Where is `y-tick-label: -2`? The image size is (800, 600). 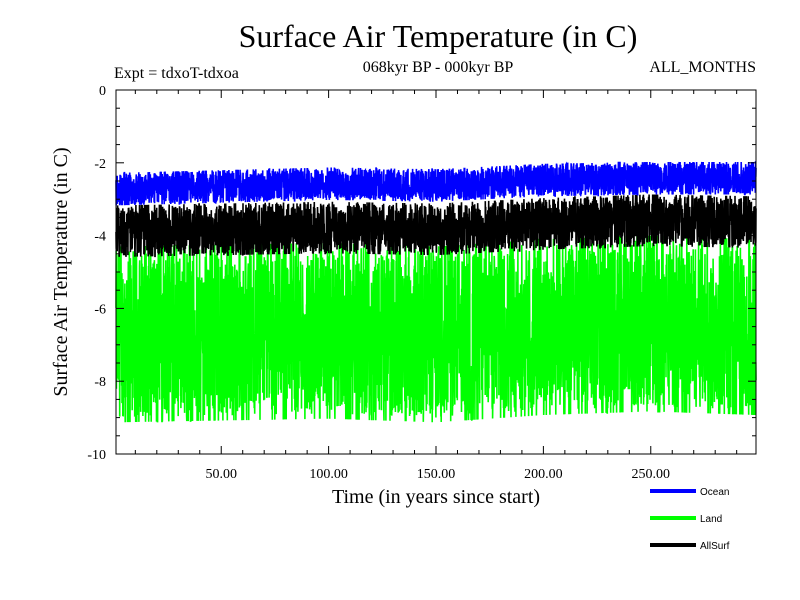 y-tick-label: -2 is located at coordinates (100, 164).